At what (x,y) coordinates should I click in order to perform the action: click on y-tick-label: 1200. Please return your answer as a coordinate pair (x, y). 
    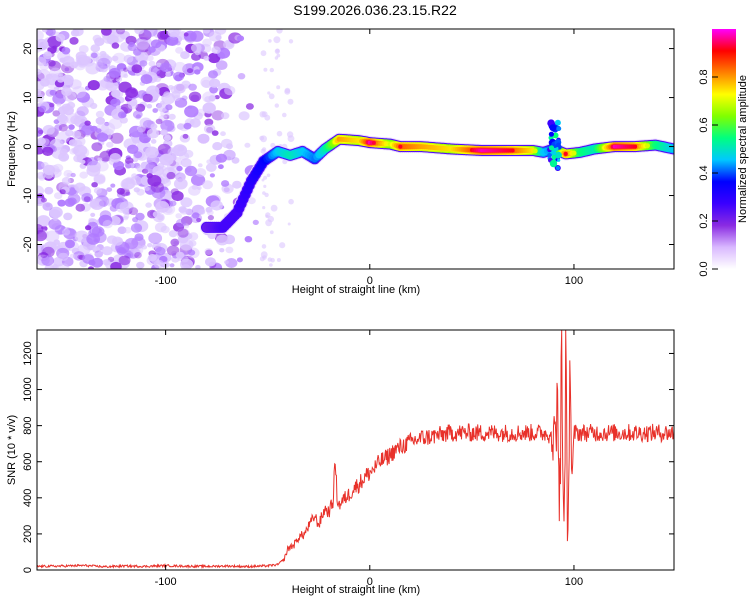
    Looking at the image, I should click on (28, 353).